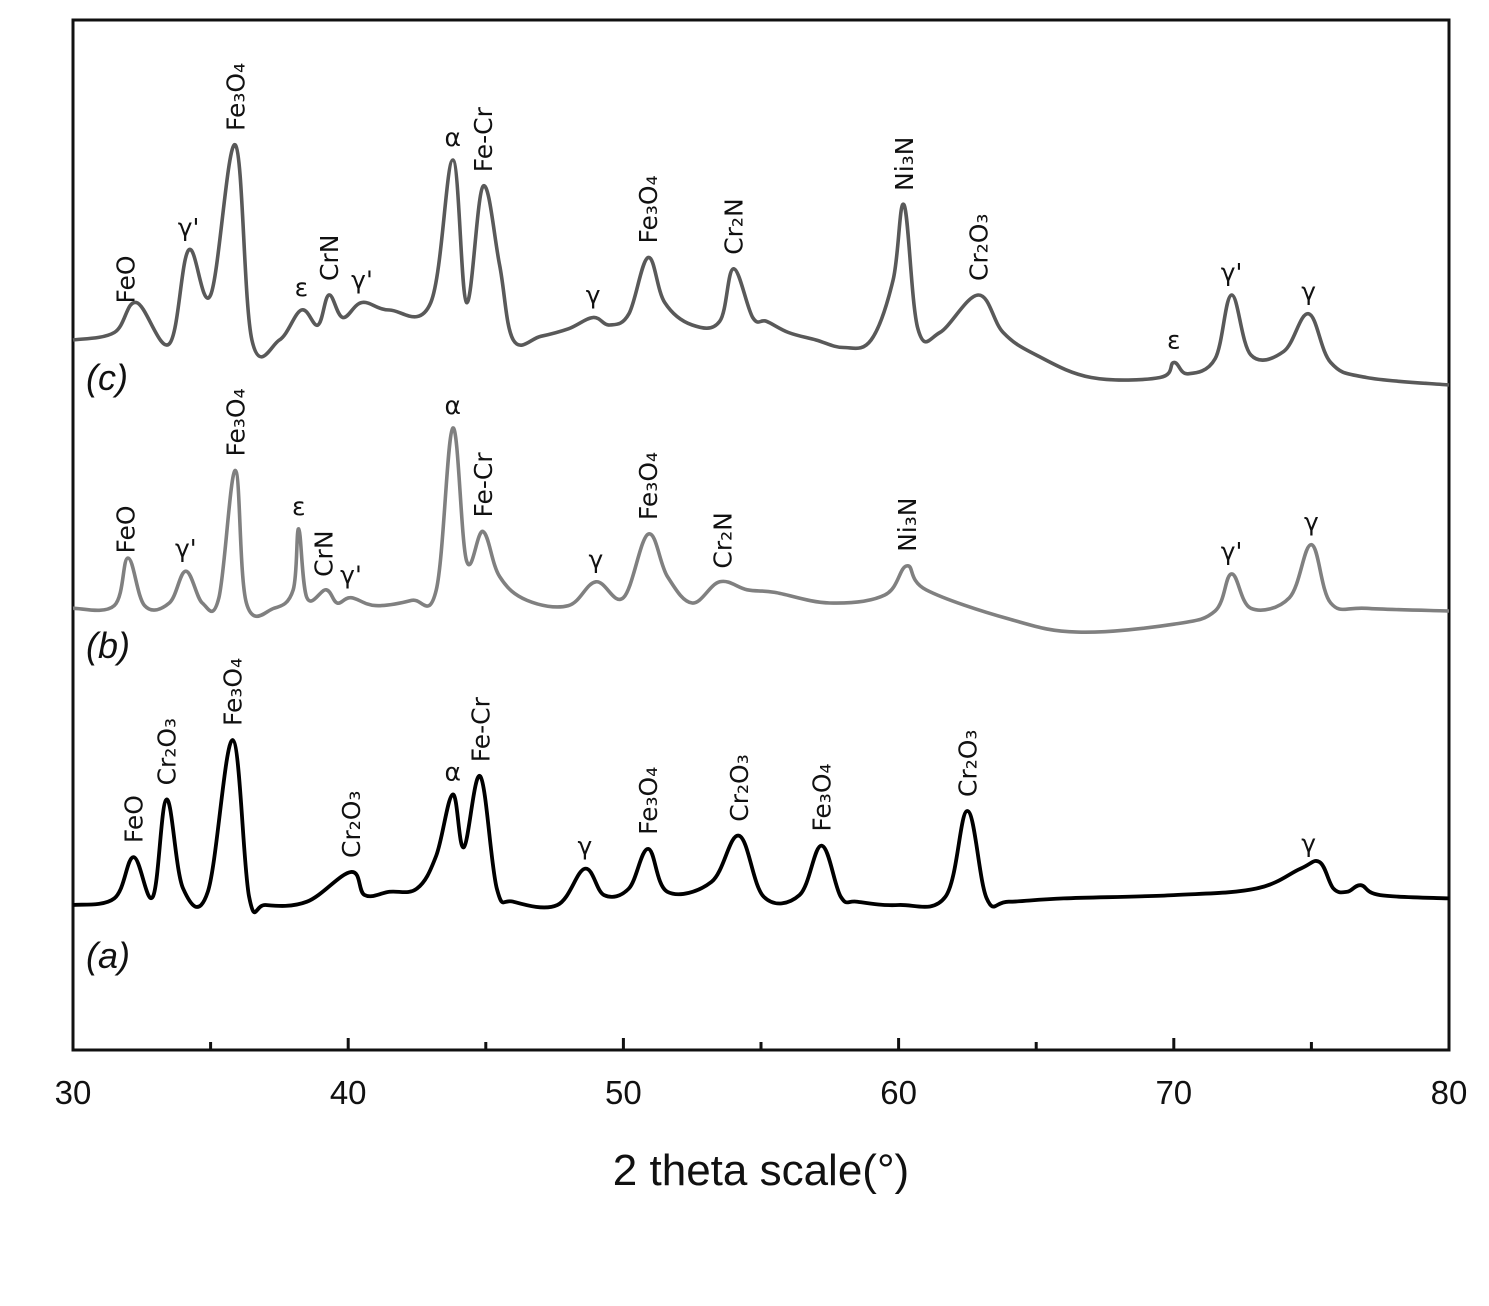  Describe the element at coordinates (1173, 1092) in the screenshot. I see `x-tick-label: 70` at that location.